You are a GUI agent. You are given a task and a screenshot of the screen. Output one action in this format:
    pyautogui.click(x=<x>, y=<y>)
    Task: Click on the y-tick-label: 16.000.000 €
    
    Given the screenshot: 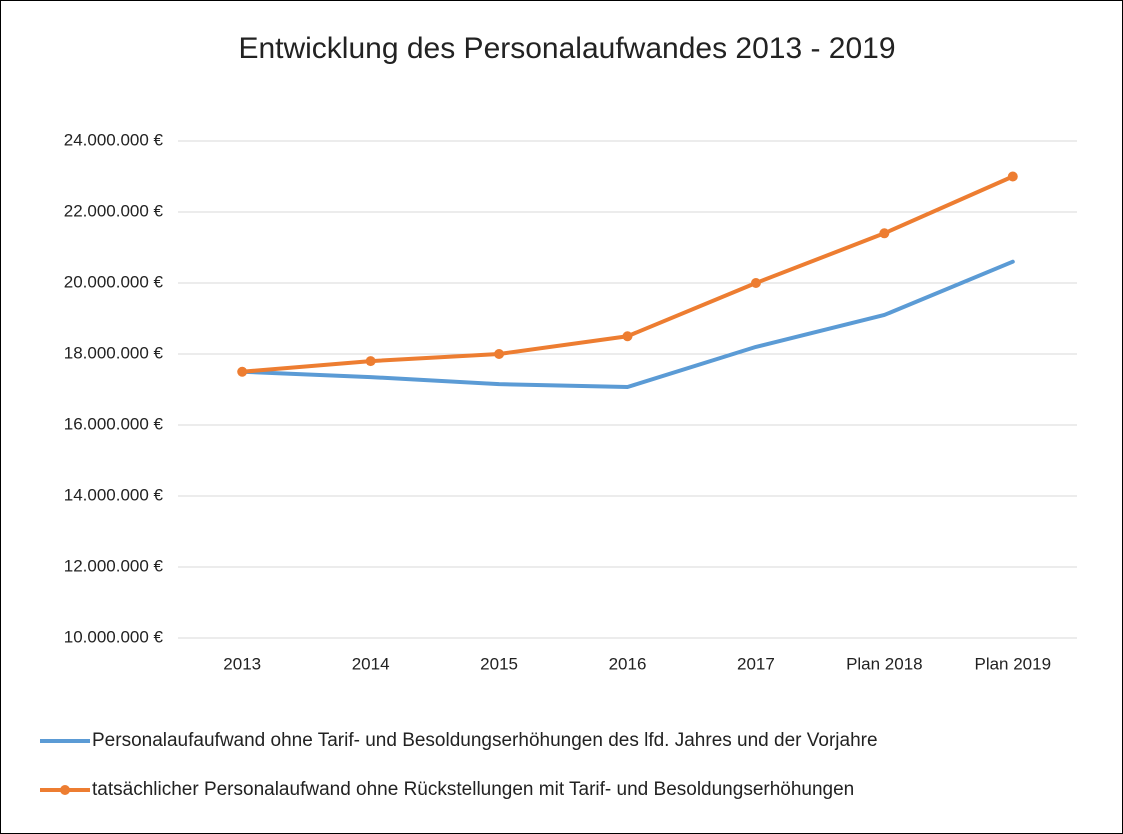 What is the action you would take?
    pyautogui.click(x=114, y=423)
    